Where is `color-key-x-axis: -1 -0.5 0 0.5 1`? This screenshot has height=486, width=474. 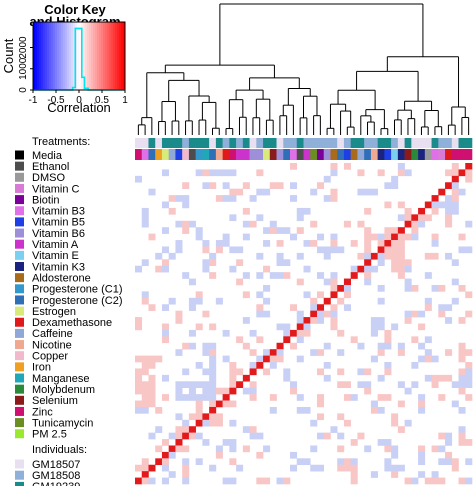 color-key-x-axis: -1 -0.5 0 0.5 1 is located at coordinates (78, 97).